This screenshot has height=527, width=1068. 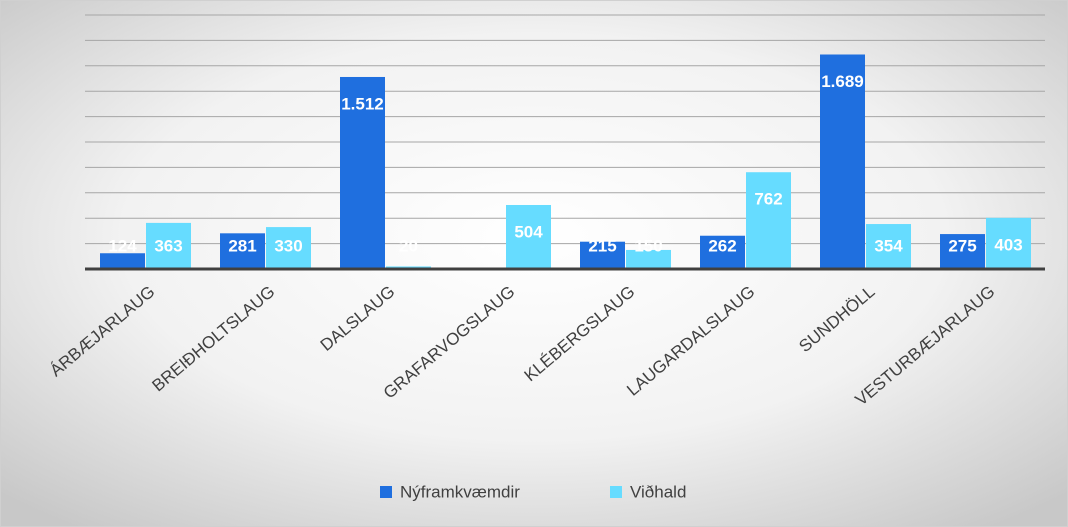 What do you see at coordinates (768, 199) in the screenshot?
I see `data-label: 762` at bounding box center [768, 199].